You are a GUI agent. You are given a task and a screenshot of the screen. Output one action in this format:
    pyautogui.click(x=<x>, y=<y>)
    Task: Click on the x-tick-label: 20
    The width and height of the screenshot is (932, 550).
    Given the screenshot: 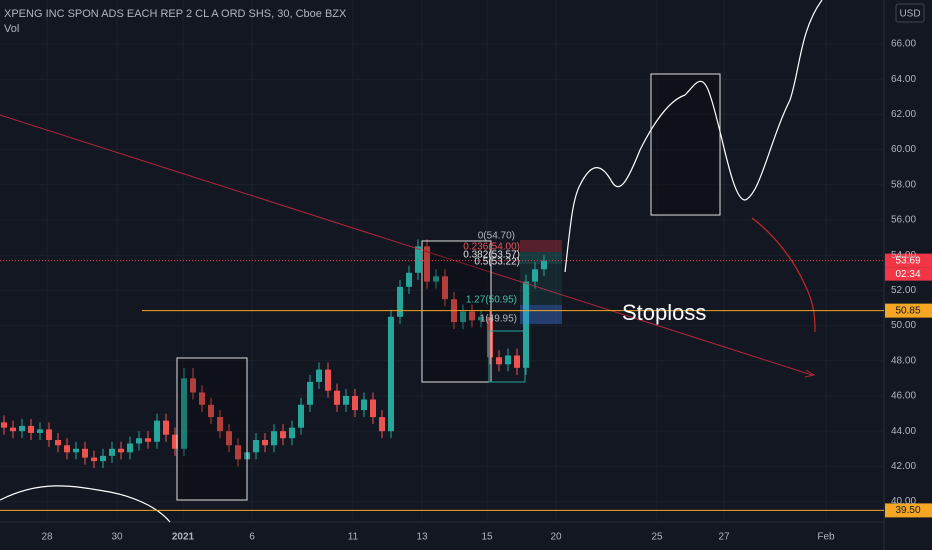 What is the action you would take?
    pyautogui.click(x=556, y=537)
    